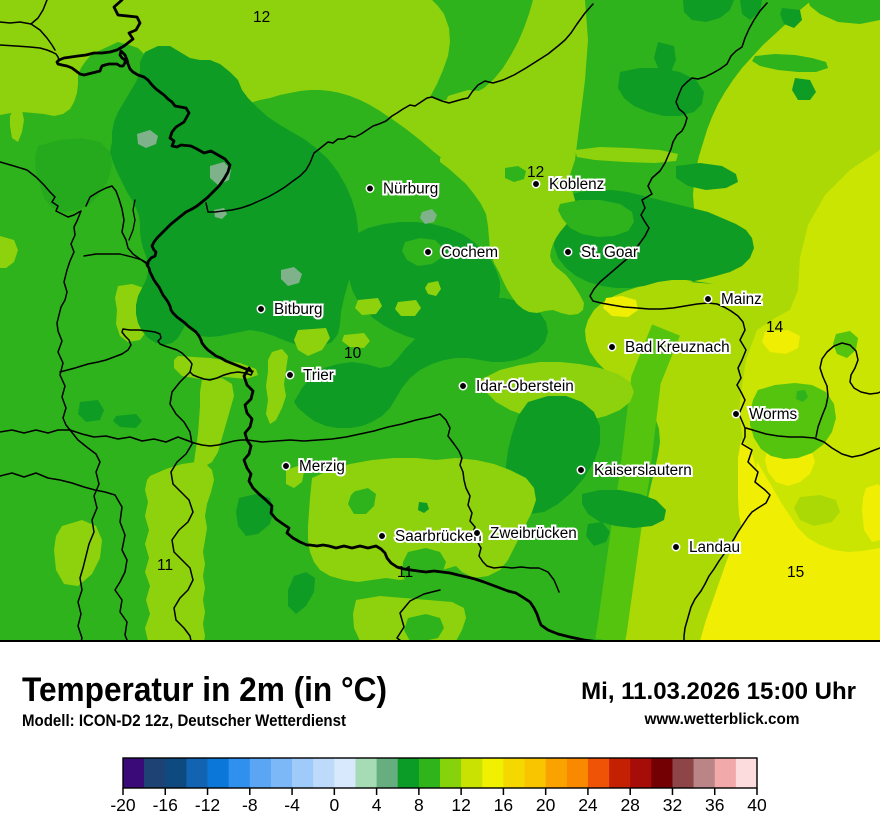  Describe the element at coordinates (503, 805) in the screenshot. I see `svg-text: 16` at that location.